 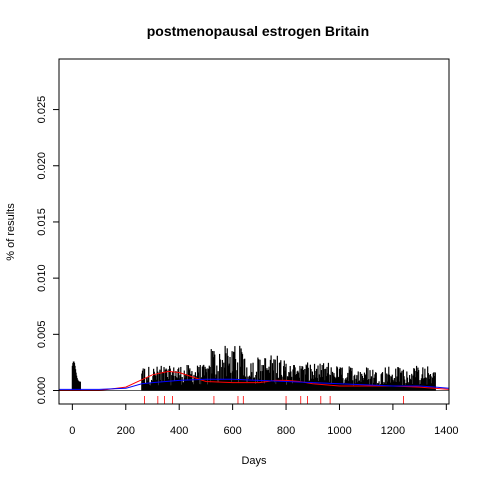 What do you see at coordinates (264, 420) in the screenshot?
I see `x-axis: 0 200 400 600 800 1000 1200 1400` at bounding box center [264, 420].